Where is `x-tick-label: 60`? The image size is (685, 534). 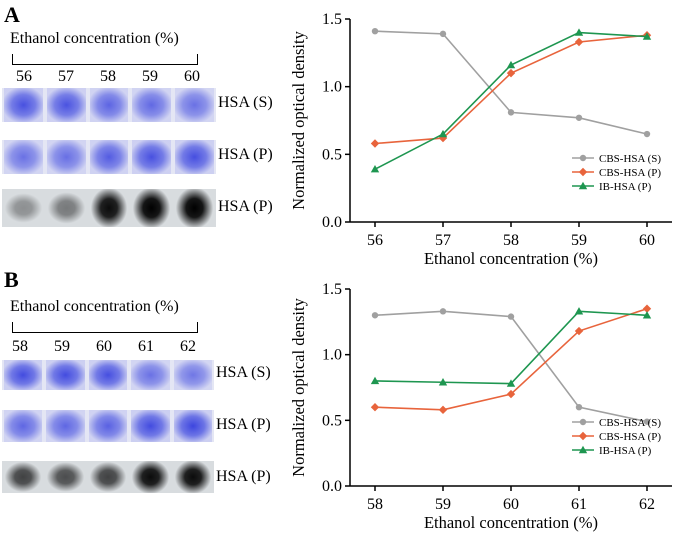 x-tick-label: 60 is located at coordinates (511, 504).